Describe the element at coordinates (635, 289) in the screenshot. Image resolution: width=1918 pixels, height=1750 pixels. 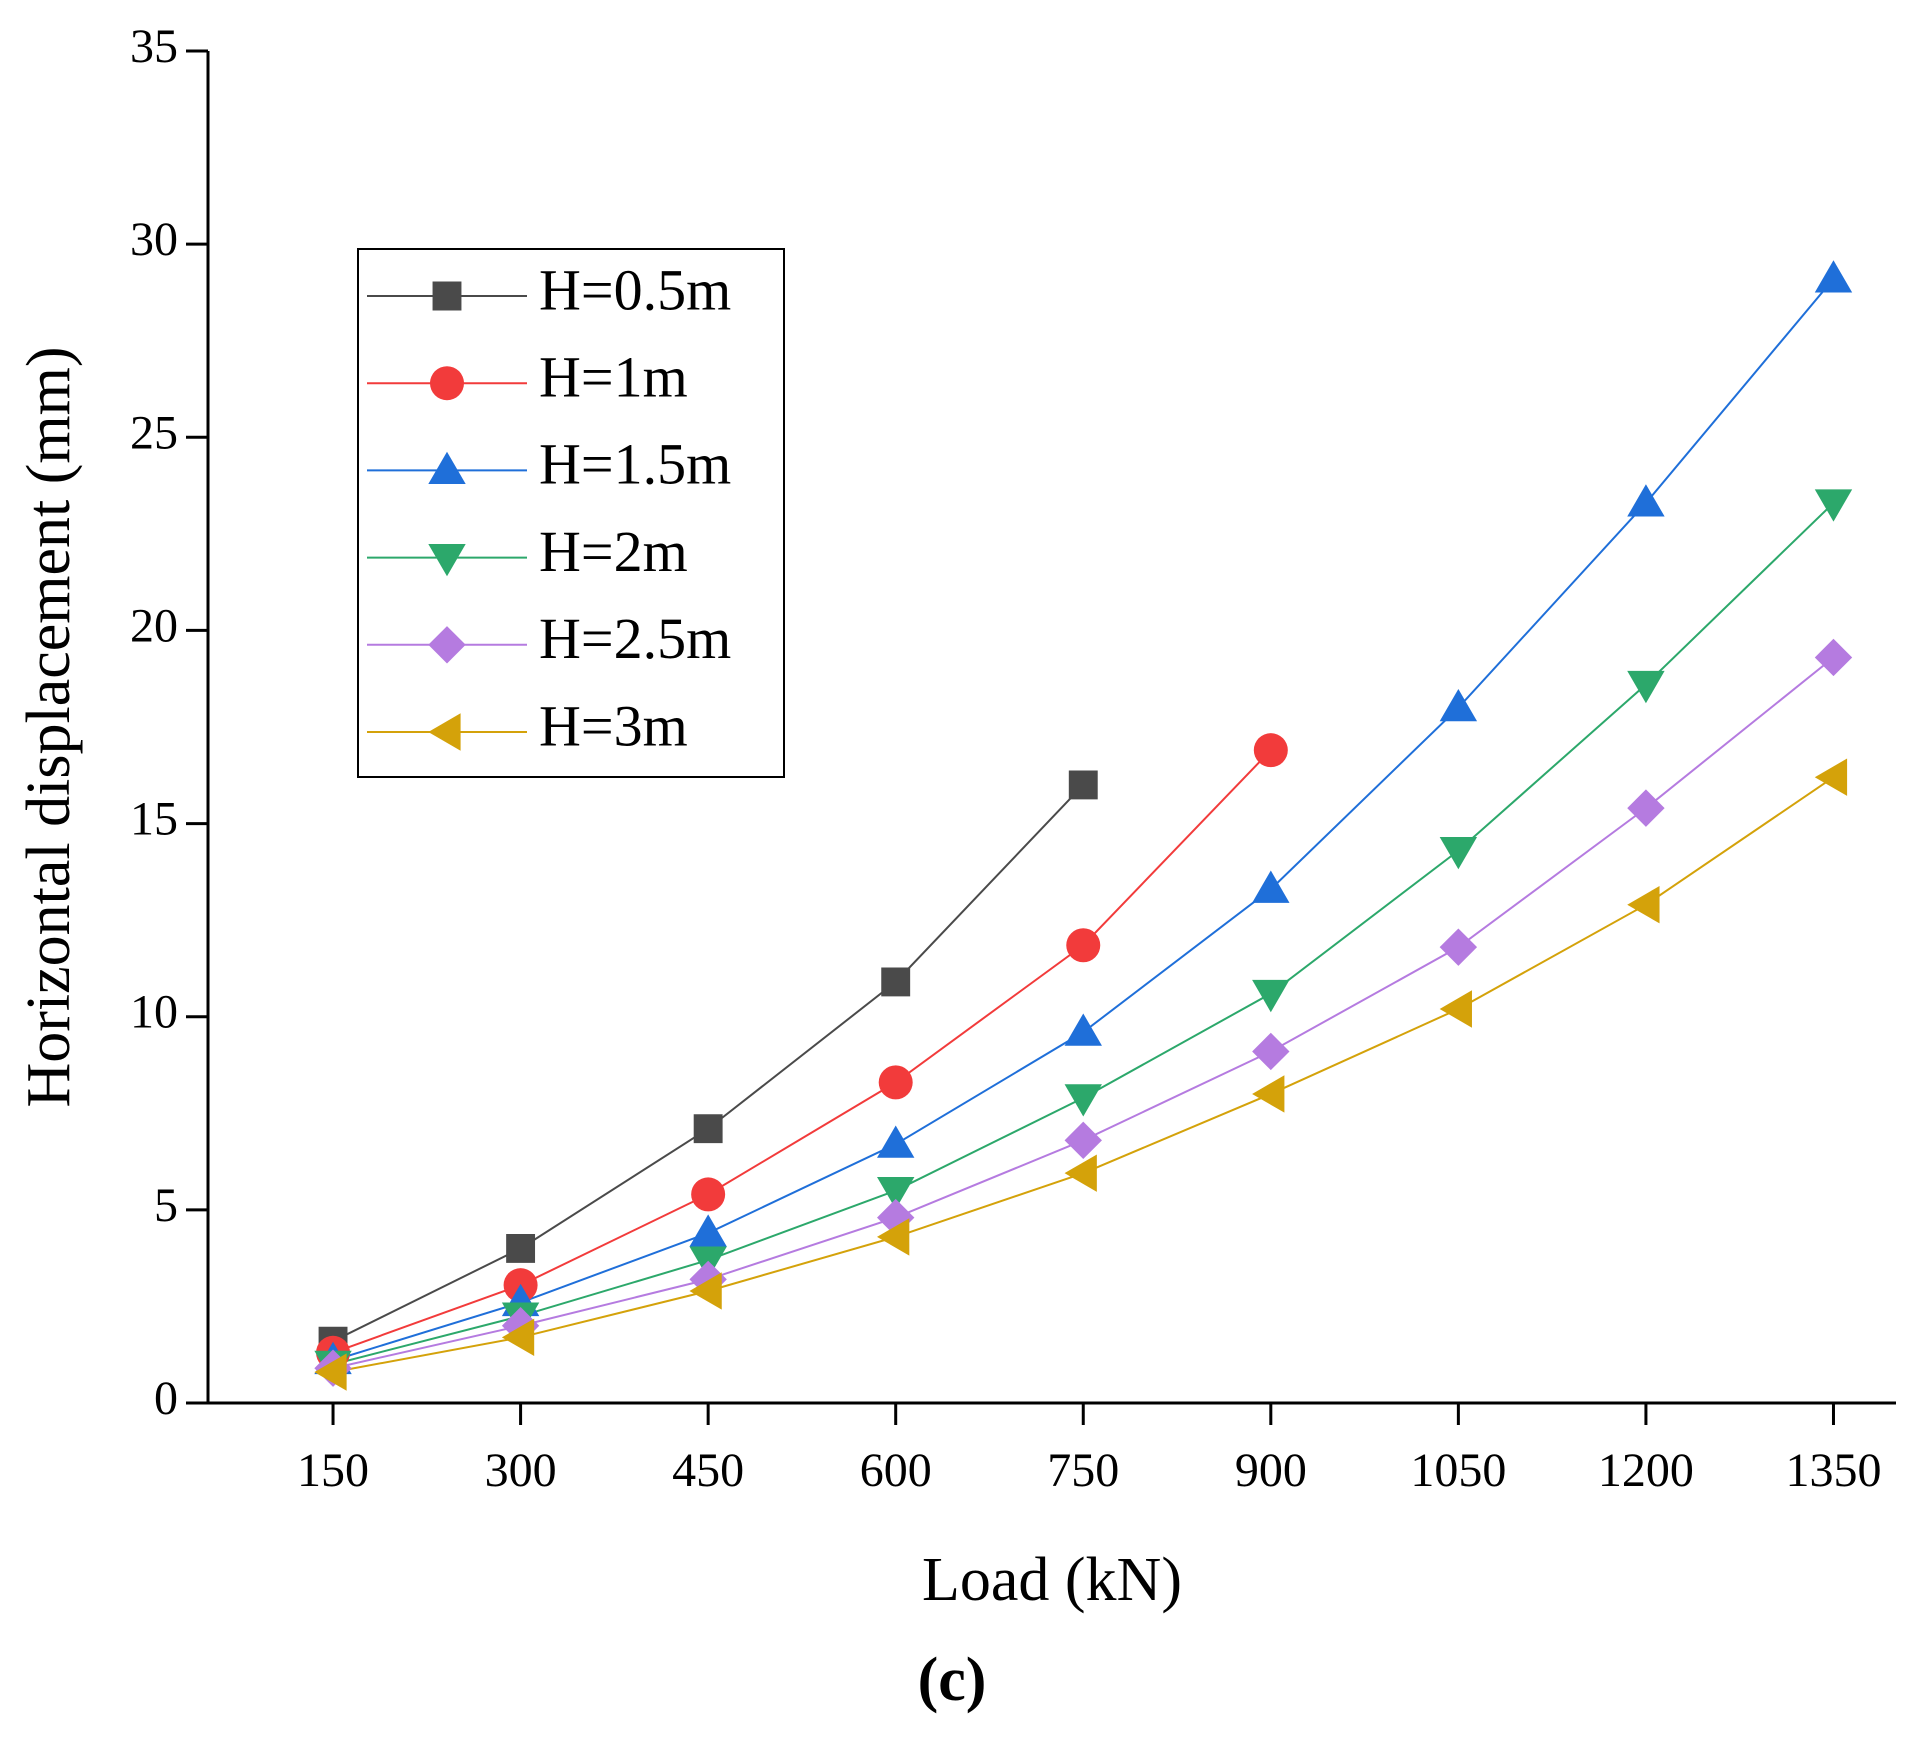
I see `legend-label: H=0.5m` at that location.